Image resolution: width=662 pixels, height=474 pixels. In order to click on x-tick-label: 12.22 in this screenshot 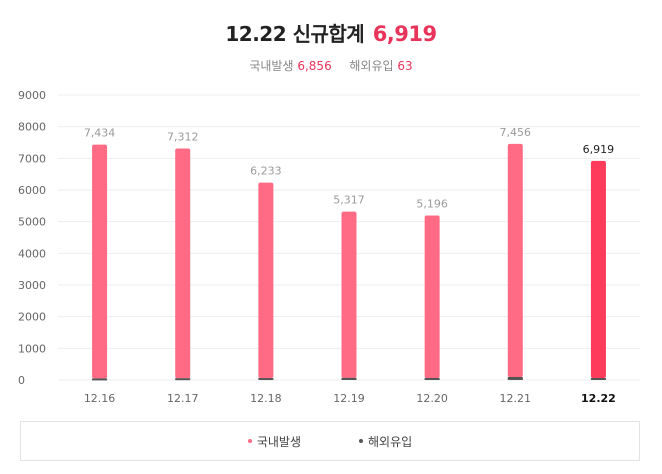, I will do `click(598, 398)`.